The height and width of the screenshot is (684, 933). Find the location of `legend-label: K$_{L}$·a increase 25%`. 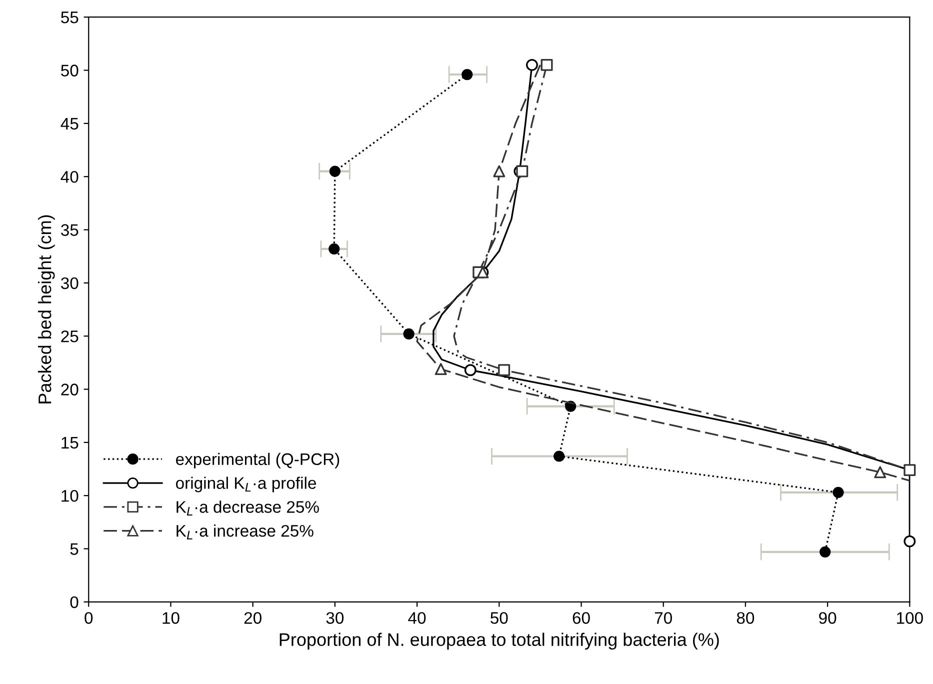

legend-label: K$_{L}$·a increase 25% is located at coordinates (245, 532).